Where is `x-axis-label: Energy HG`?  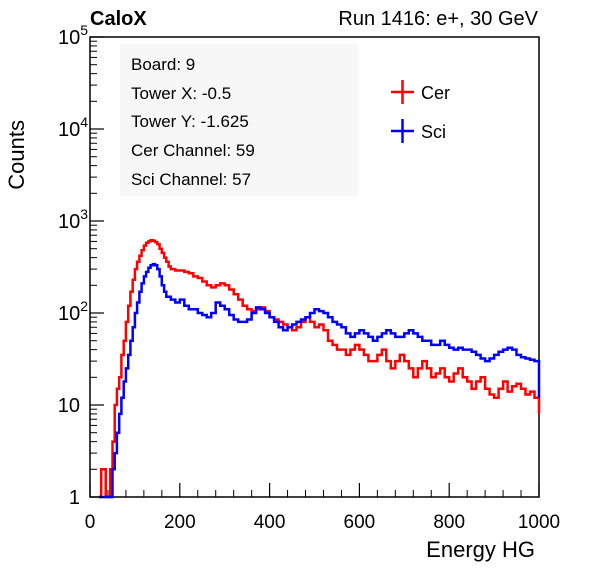 x-axis-label: Energy HG is located at coordinates (480, 549).